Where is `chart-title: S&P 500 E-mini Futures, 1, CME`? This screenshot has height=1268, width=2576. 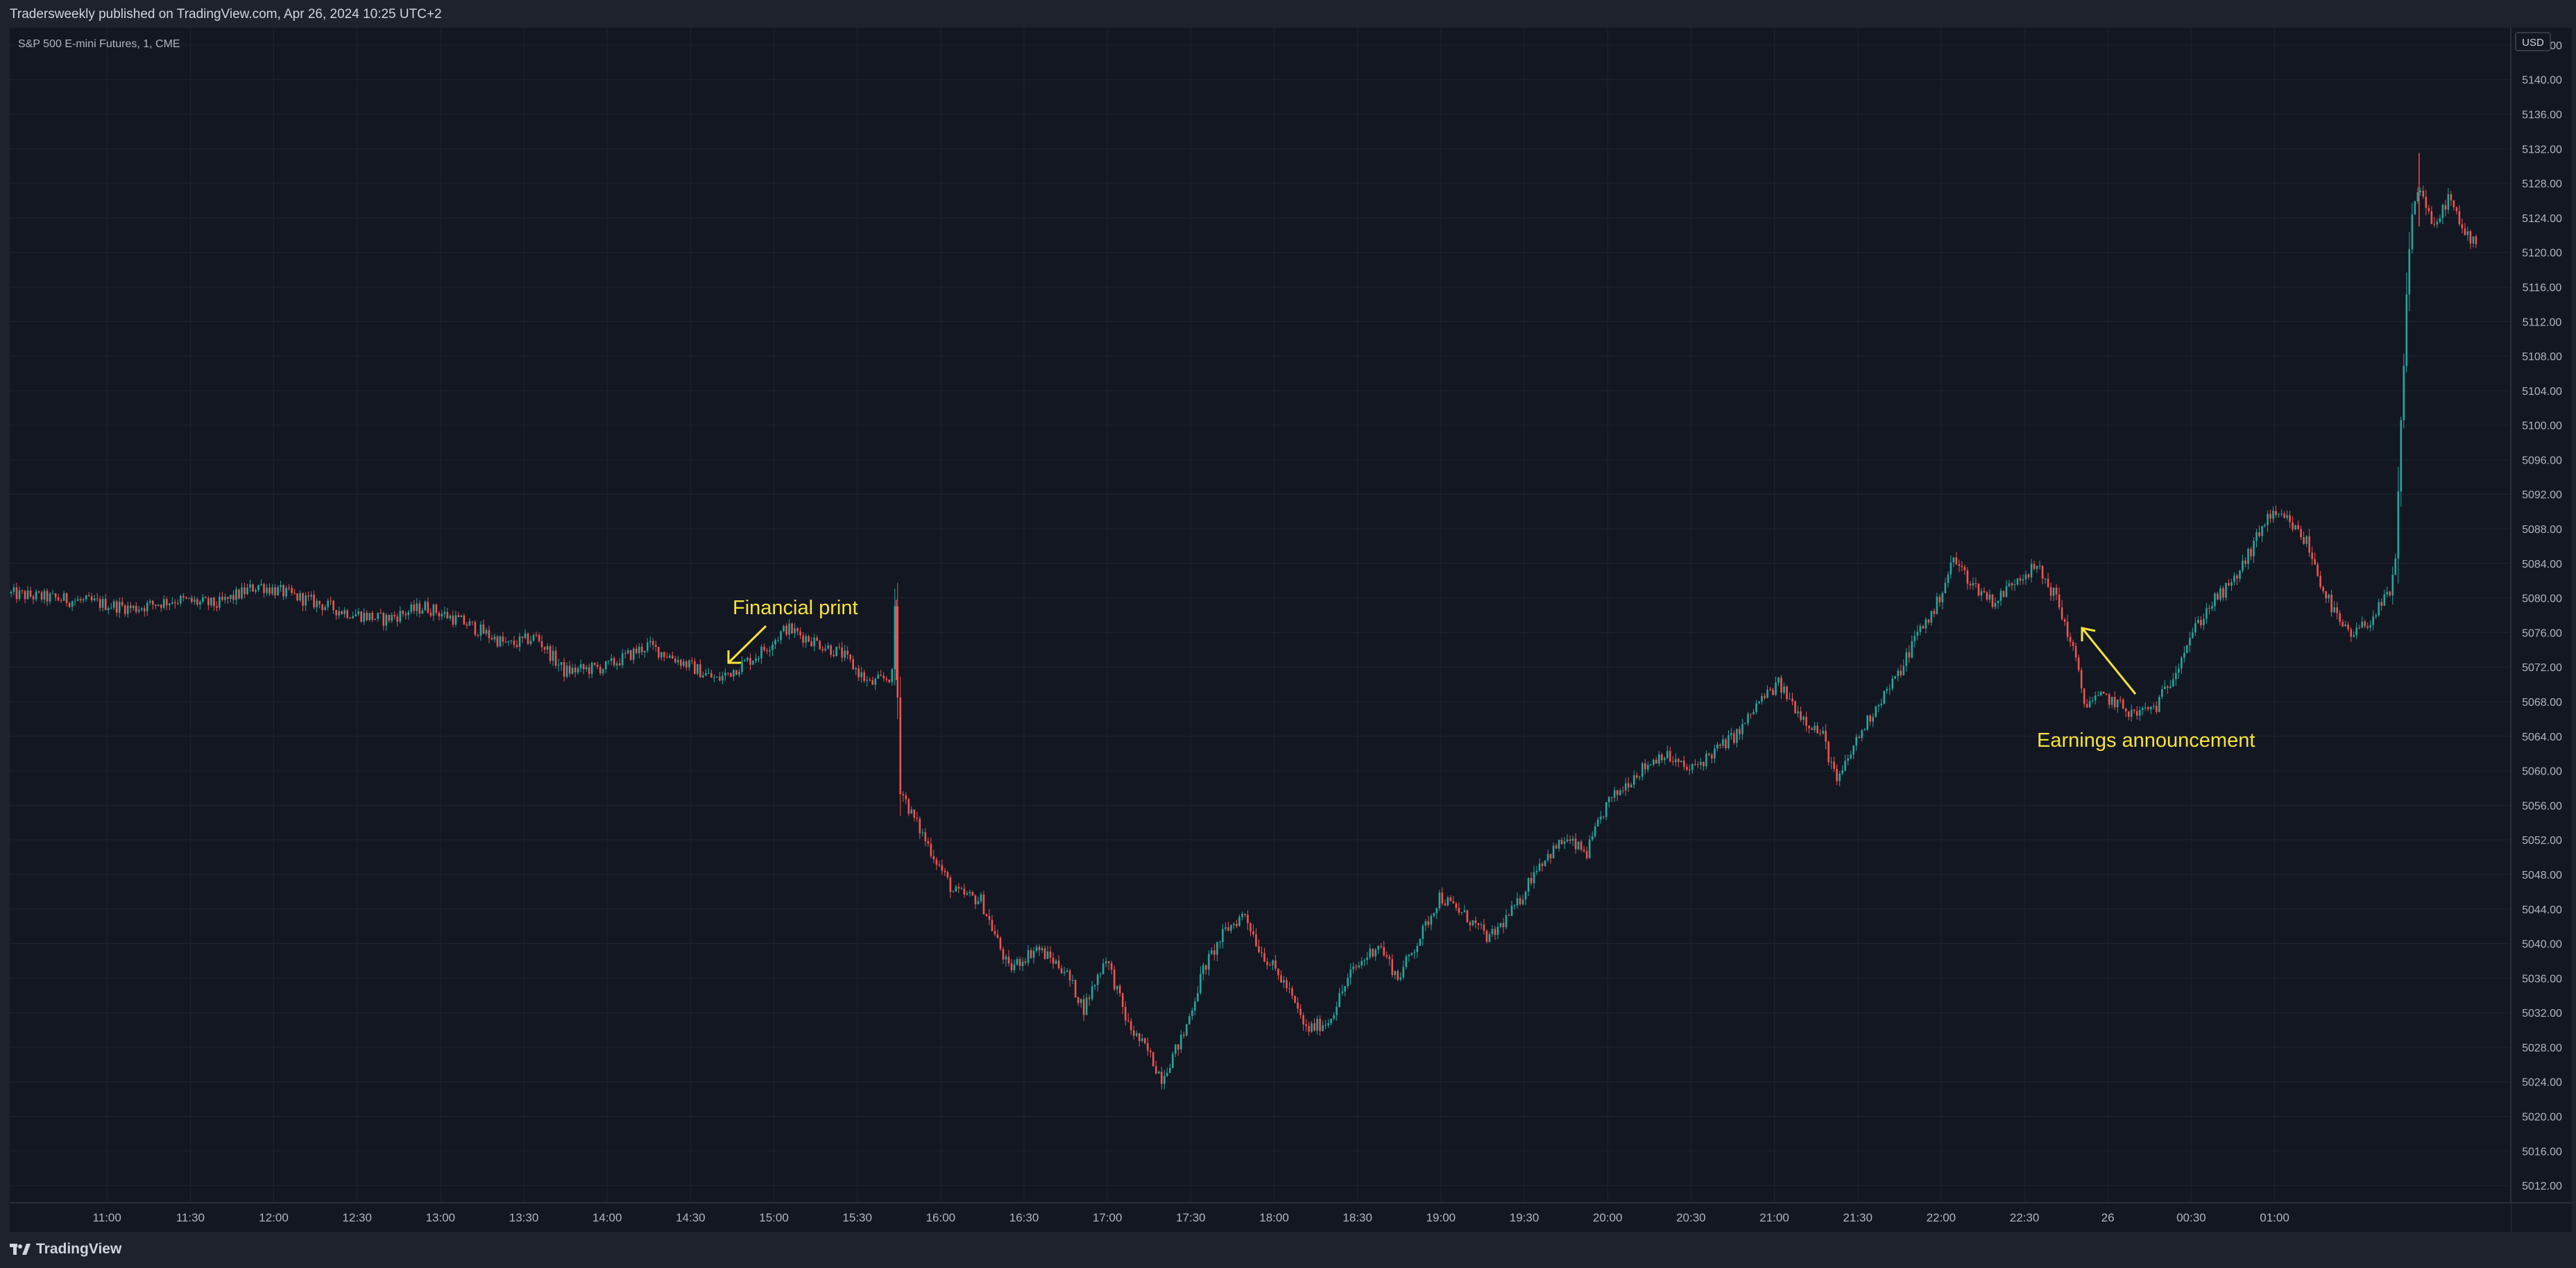
chart-title: S&P 500 E-mini Futures, 1, CME is located at coordinates (99, 44).